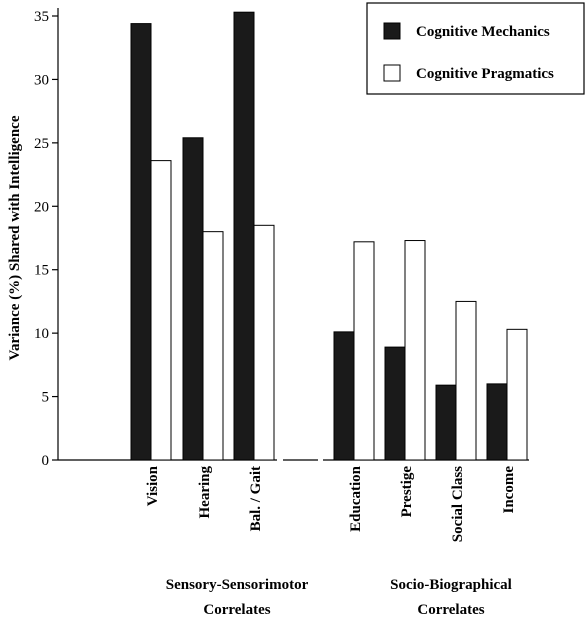 This screenshot has width=588, height=621. What do you see at coordinates (256, 498) in the screenshot?
I see `x-tick-label: Bal. / Gait` at bounding box center [256, 498].